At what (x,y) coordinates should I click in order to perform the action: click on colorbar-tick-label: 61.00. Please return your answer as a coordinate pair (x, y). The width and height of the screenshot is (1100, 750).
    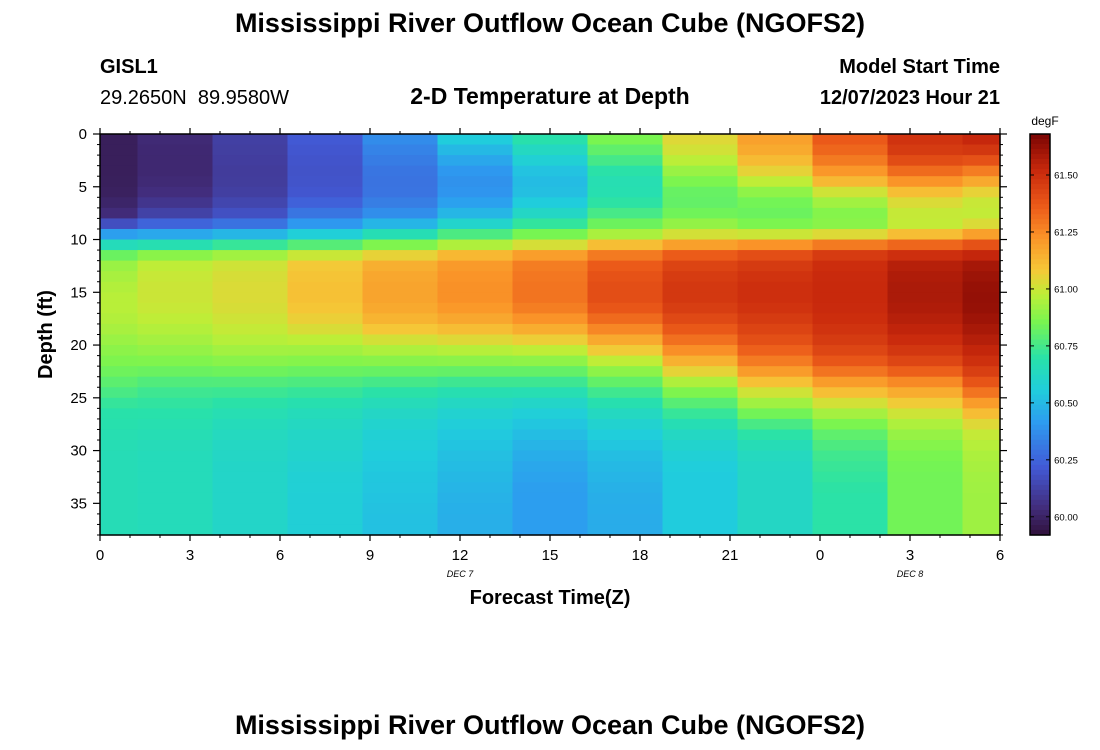
    Looking at the image, I should click on (1066, 289).